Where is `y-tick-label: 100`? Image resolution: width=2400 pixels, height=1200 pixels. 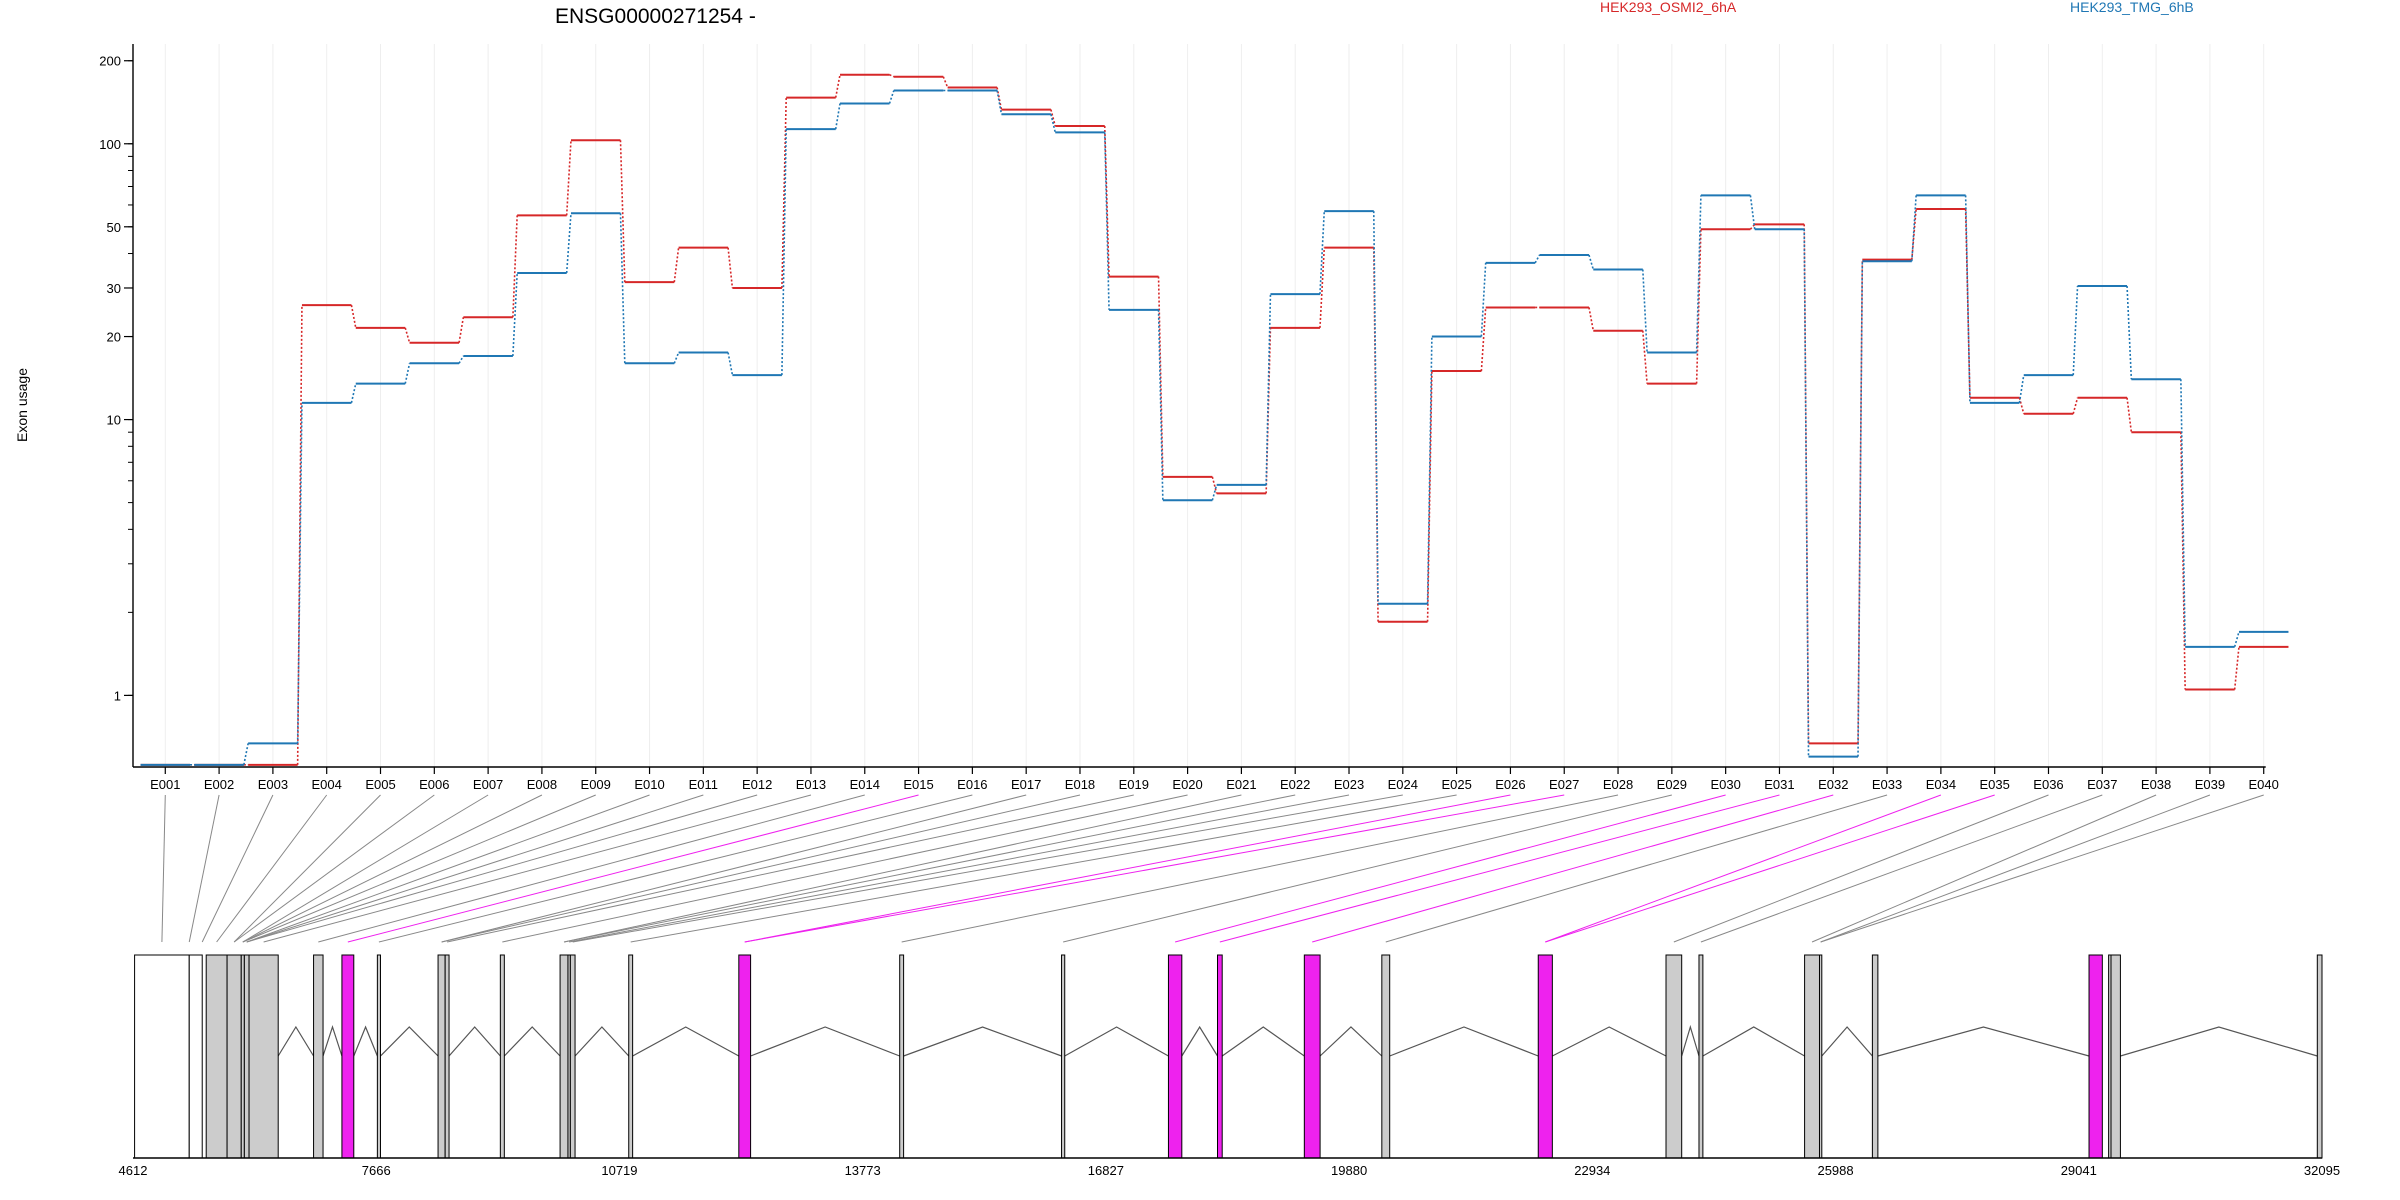 y-tick-label: 100 is located at coordinates (110, 144).